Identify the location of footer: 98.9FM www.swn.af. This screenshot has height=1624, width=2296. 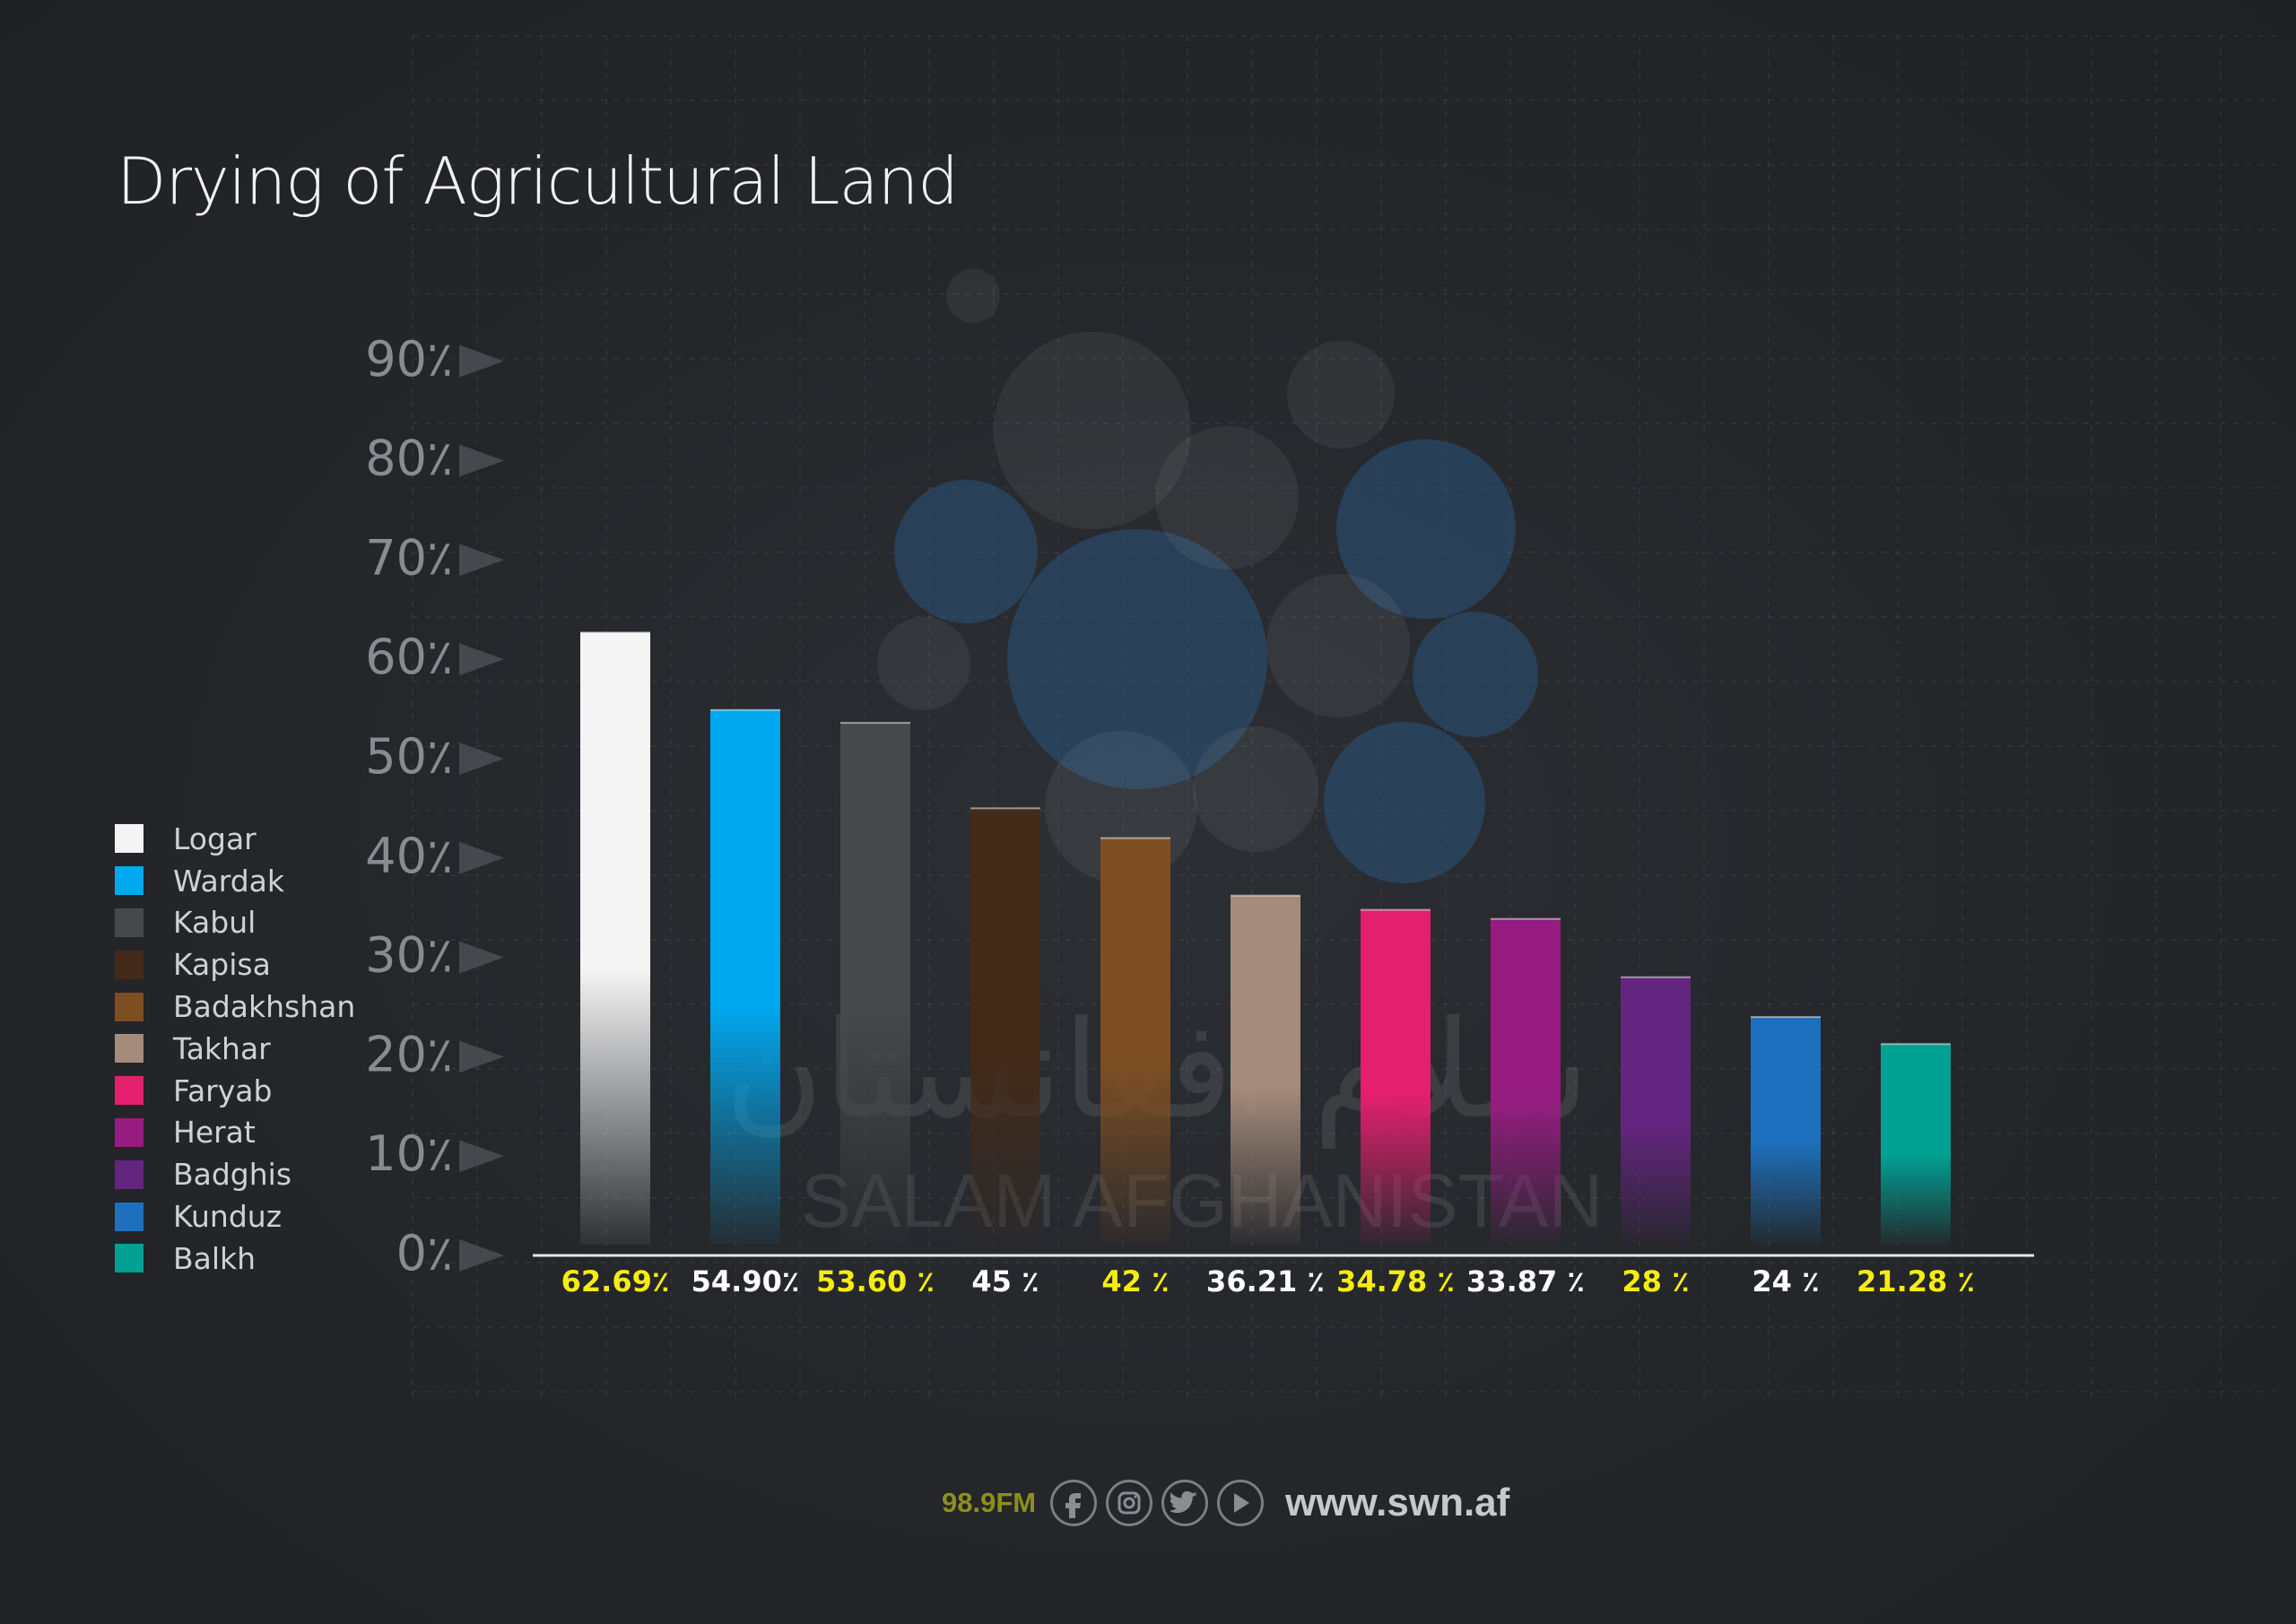
(1225, 1503).